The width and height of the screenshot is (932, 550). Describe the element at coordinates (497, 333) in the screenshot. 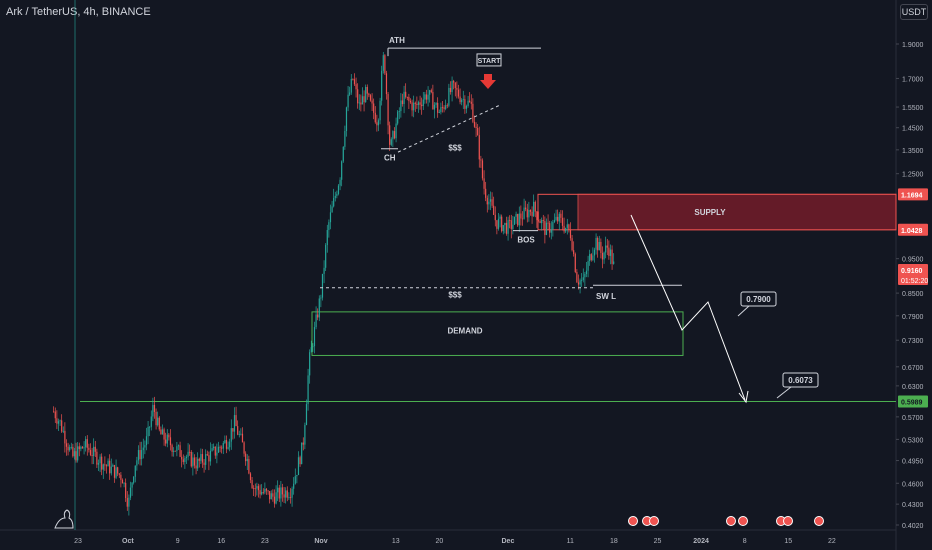

I see `demand-zone` at that location.